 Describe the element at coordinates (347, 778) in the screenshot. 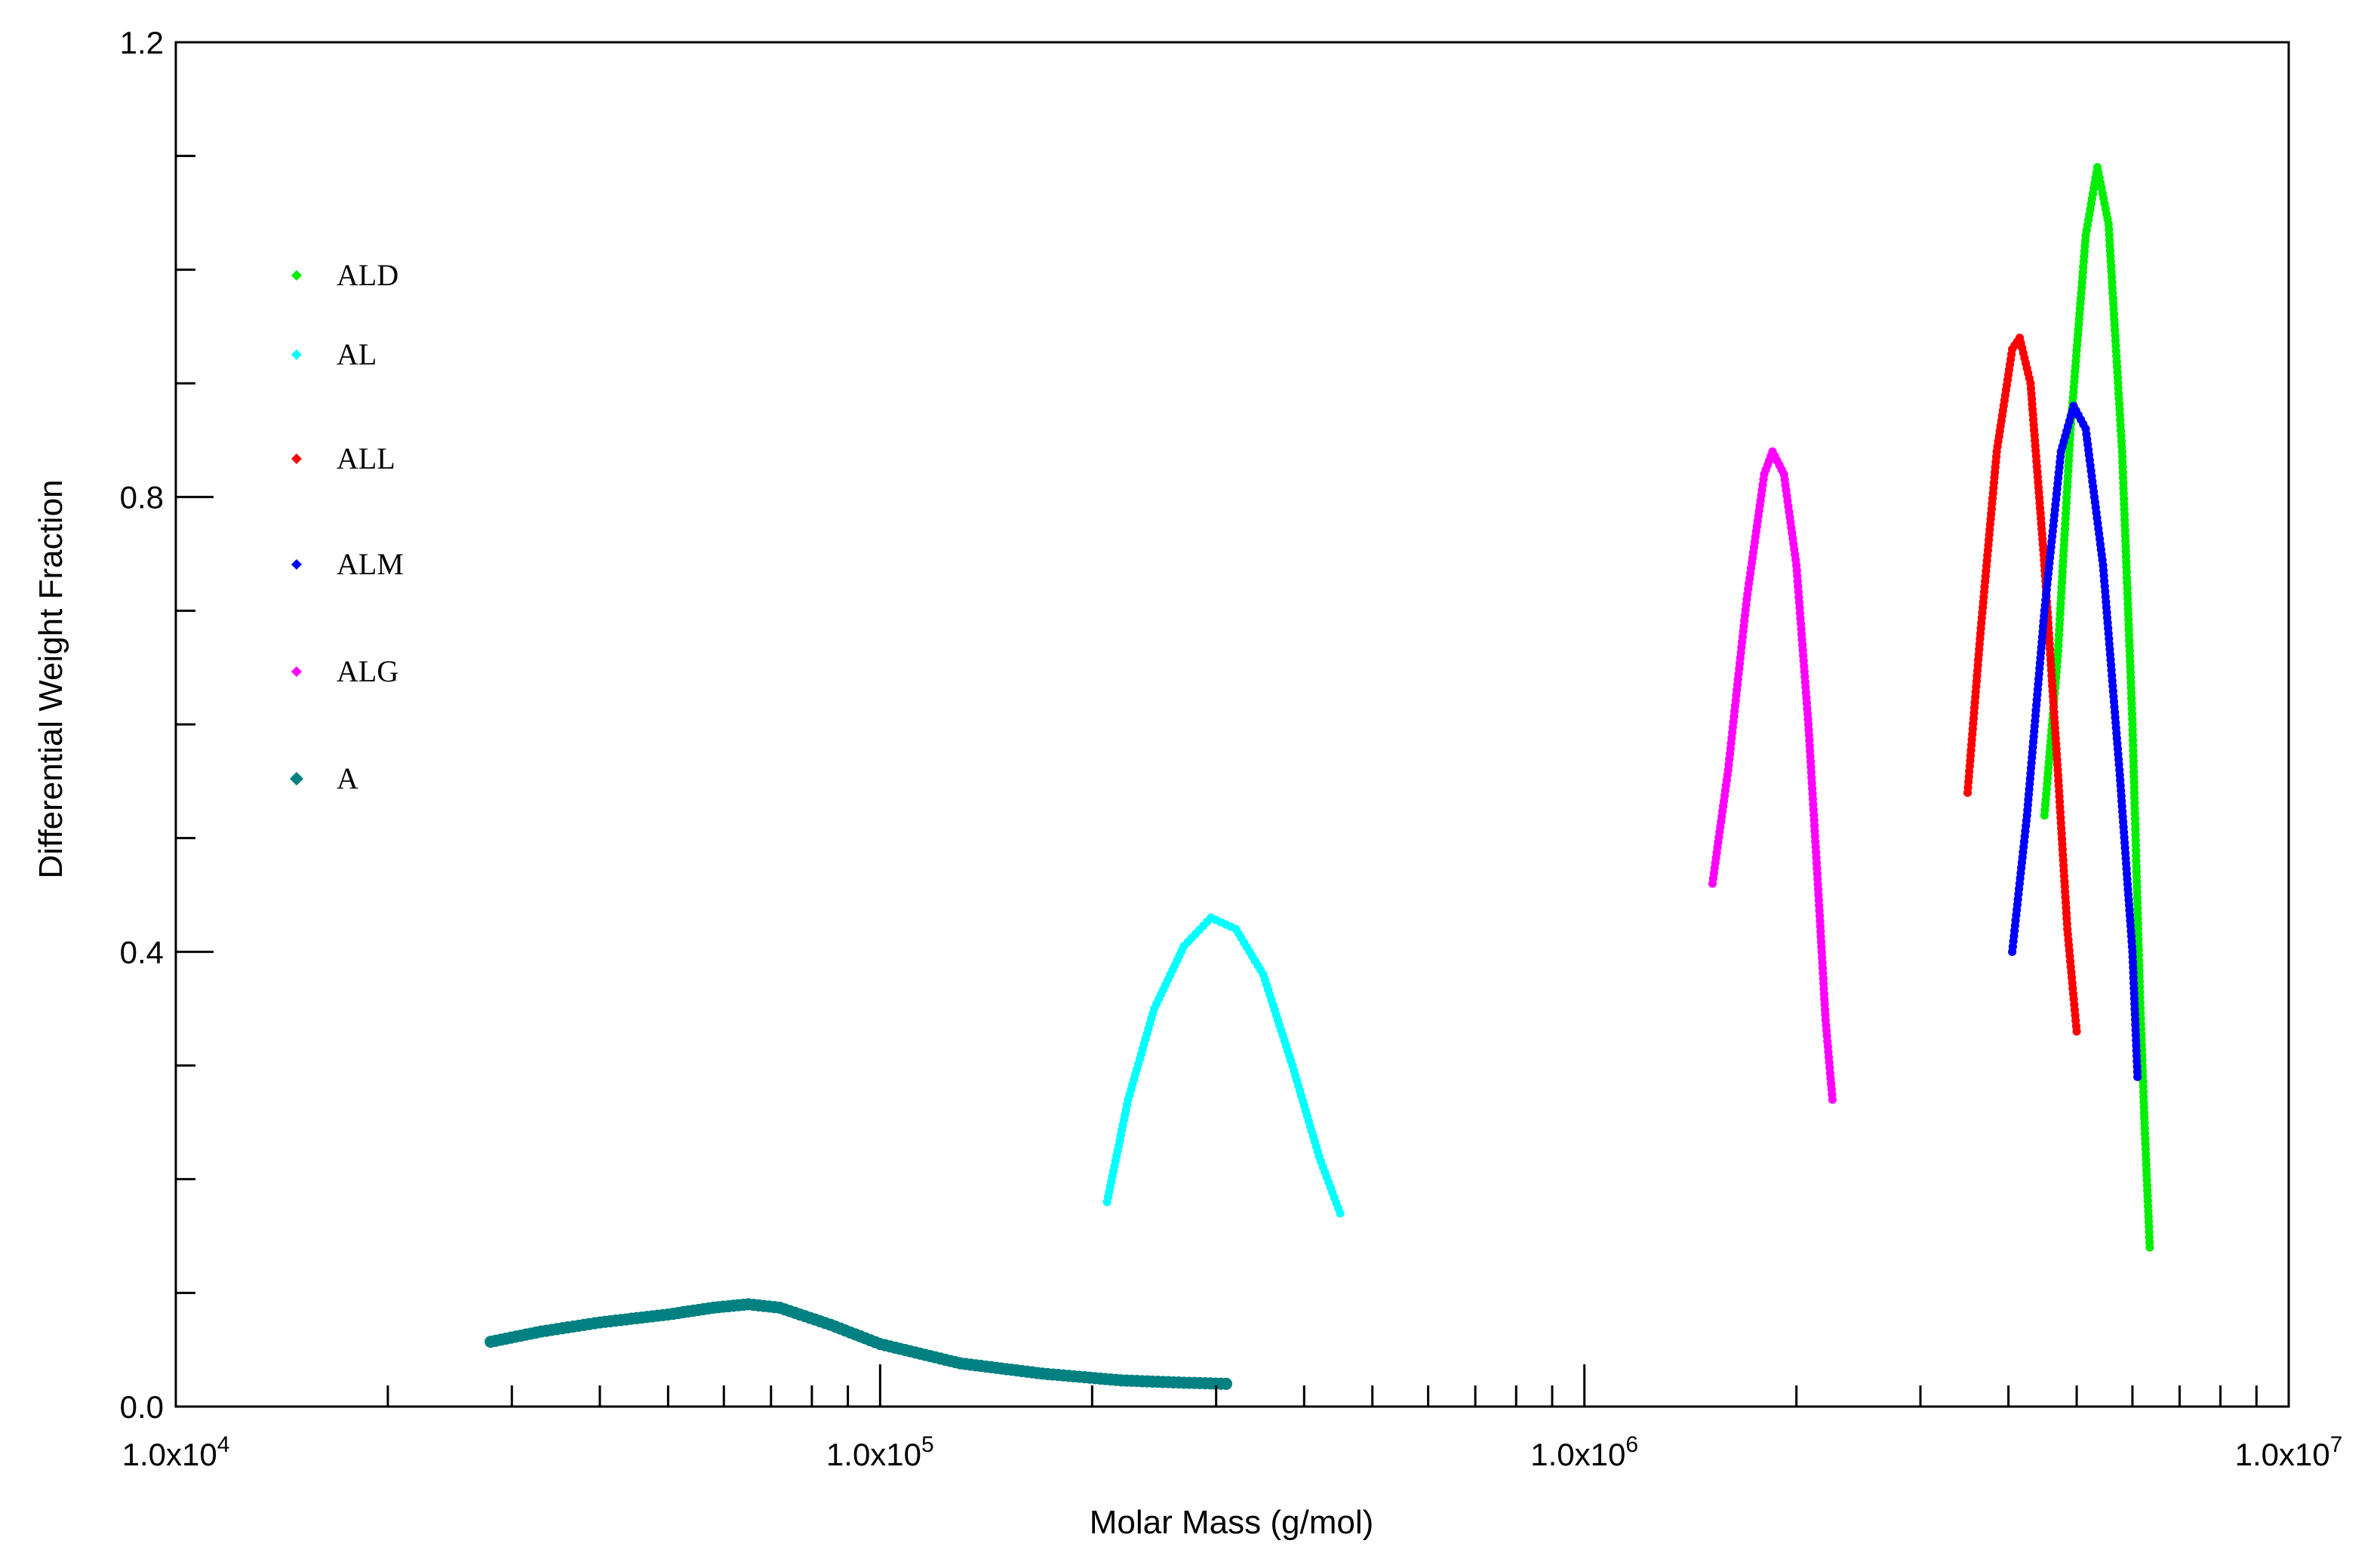

I see `legend-label: A` at that location.